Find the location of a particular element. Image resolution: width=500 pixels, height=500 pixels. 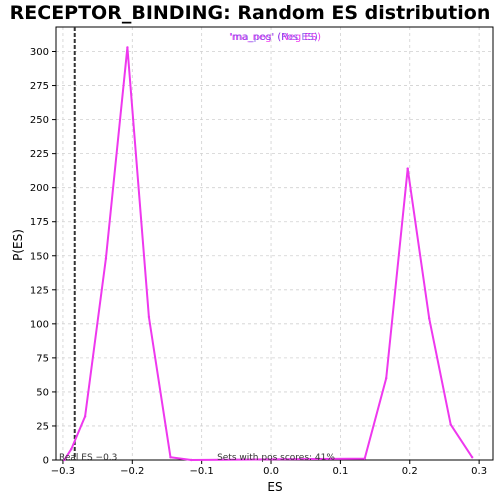

x-tick-label: −0.3 is located at coordinates (63, 471).